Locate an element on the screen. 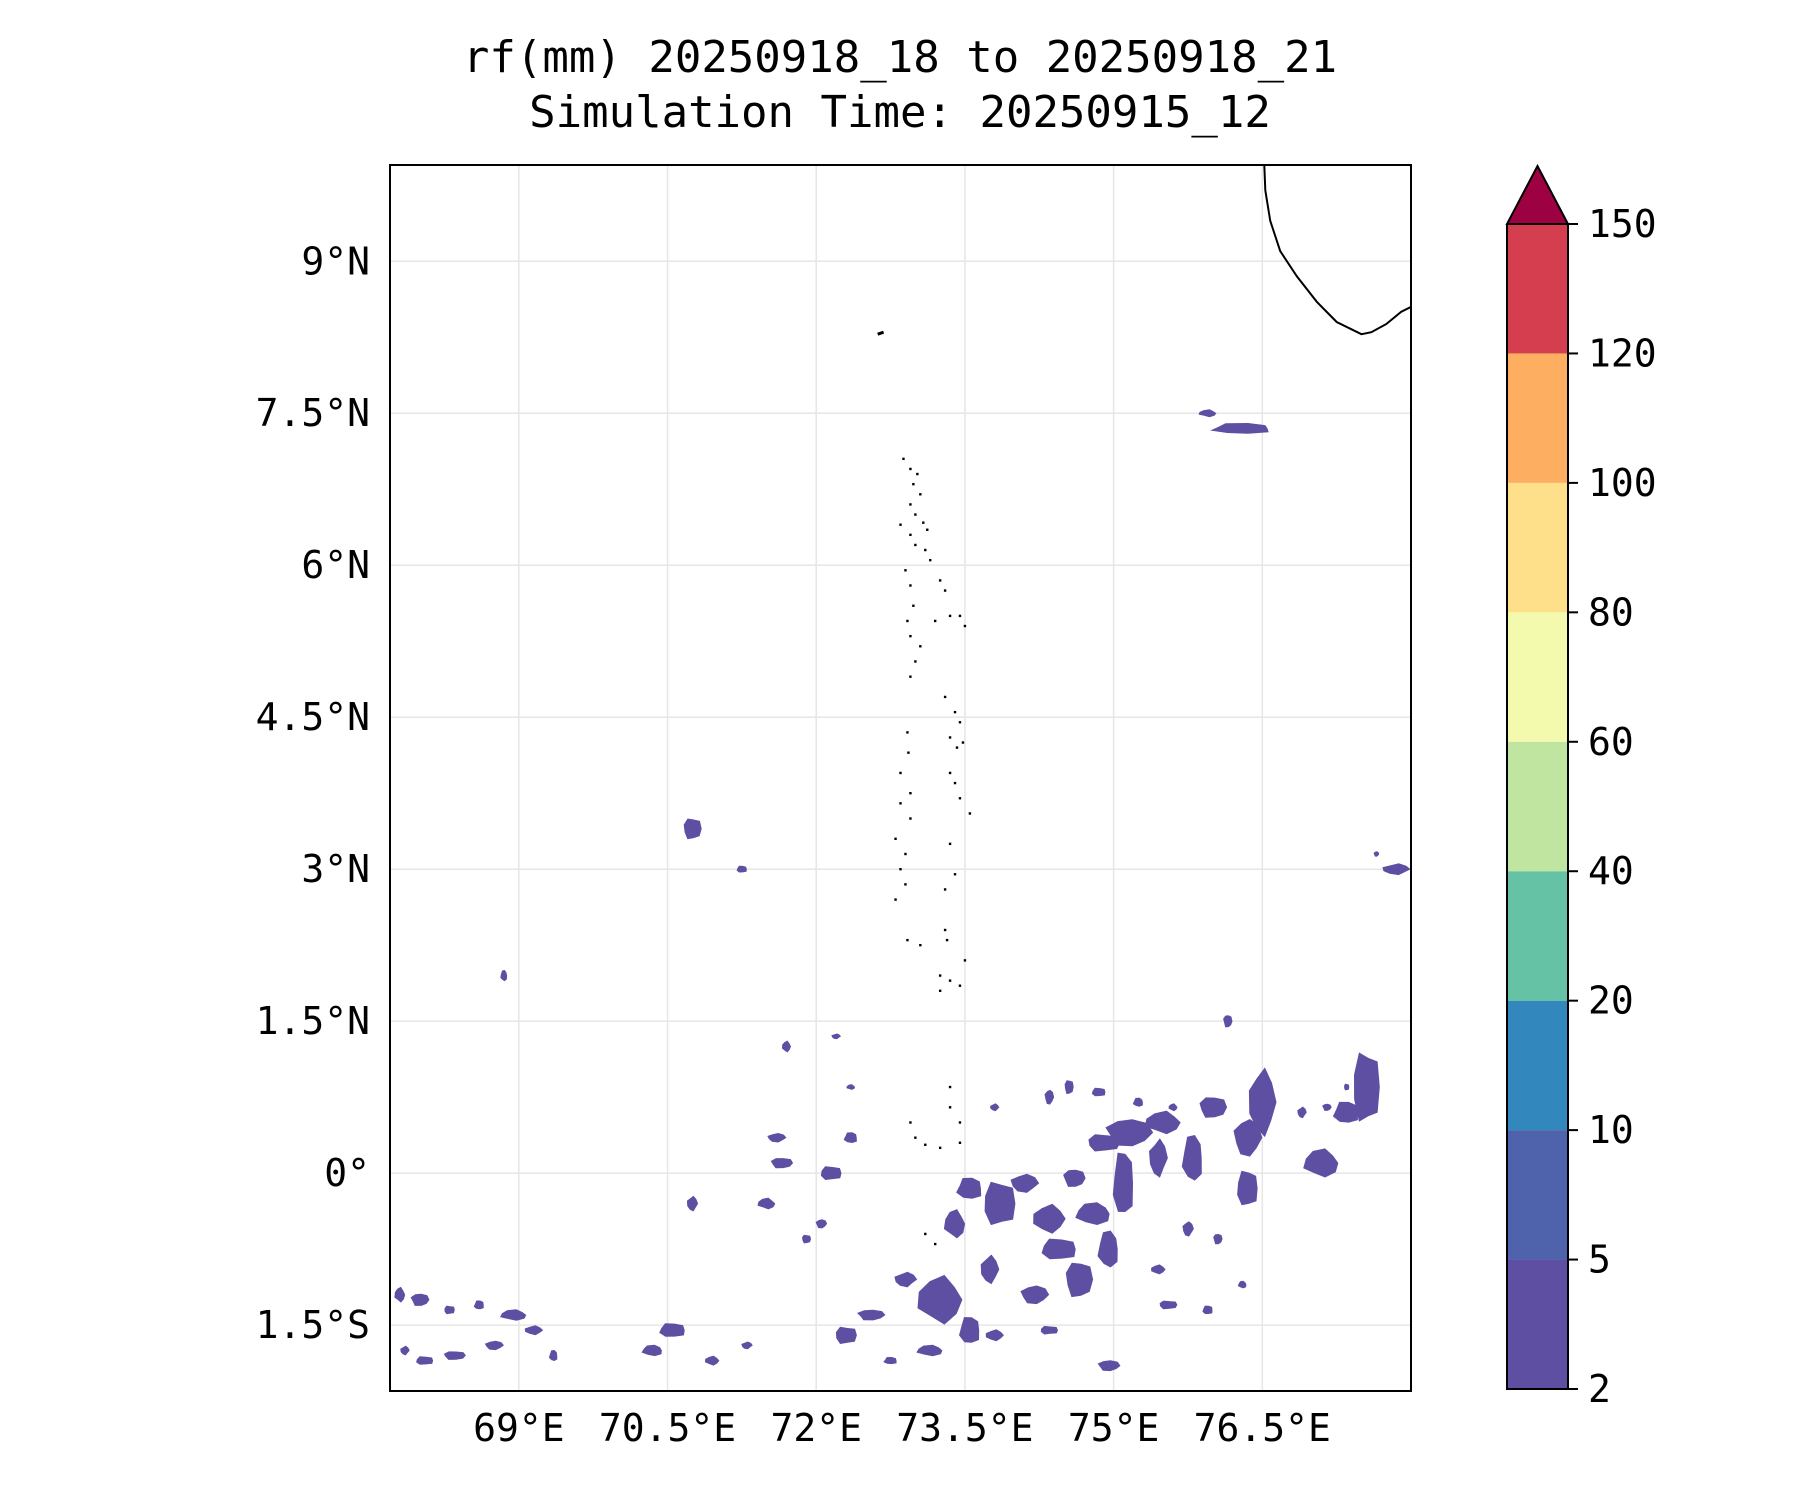  title-line-2: Simulation Time: 20250915_12 is located at coordinates (900, 112).